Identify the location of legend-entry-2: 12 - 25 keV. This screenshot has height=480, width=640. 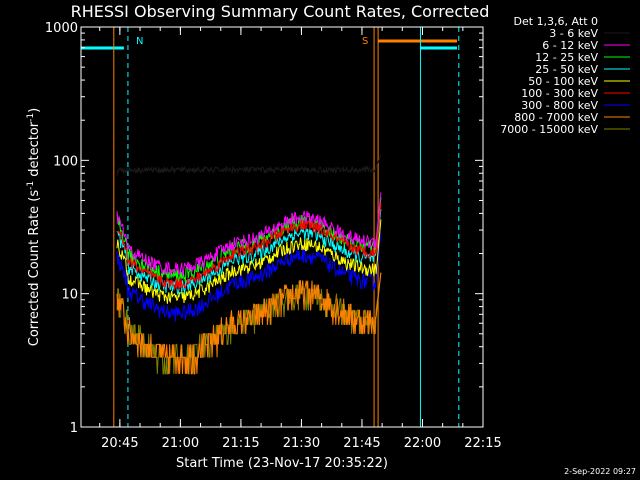
(566, 57).